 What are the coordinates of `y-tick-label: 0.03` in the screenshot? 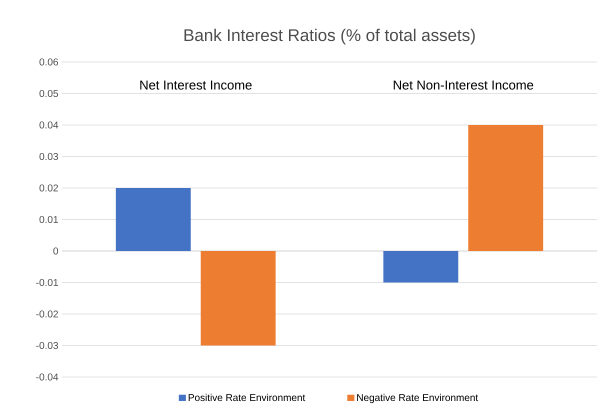 It's located at (48, 156).